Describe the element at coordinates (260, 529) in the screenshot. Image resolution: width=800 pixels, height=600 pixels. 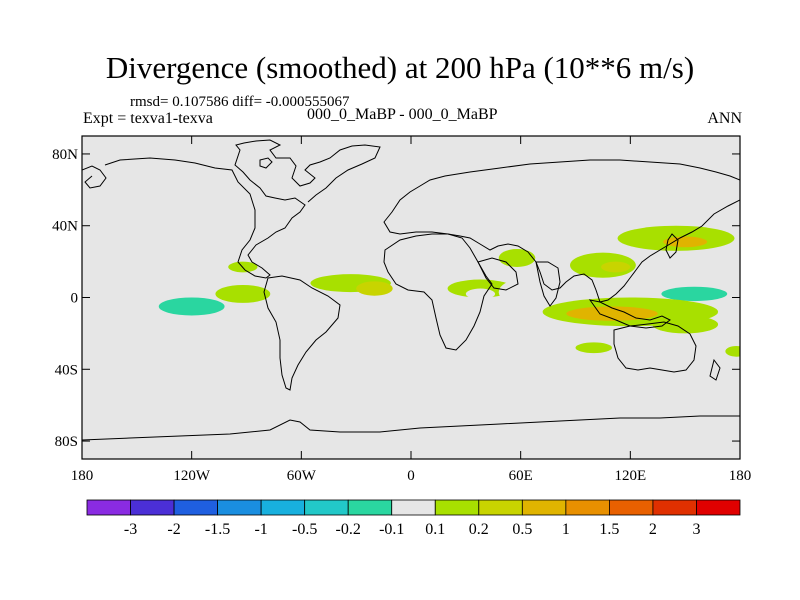
I see `colorbar-label-3: -1` at that location.